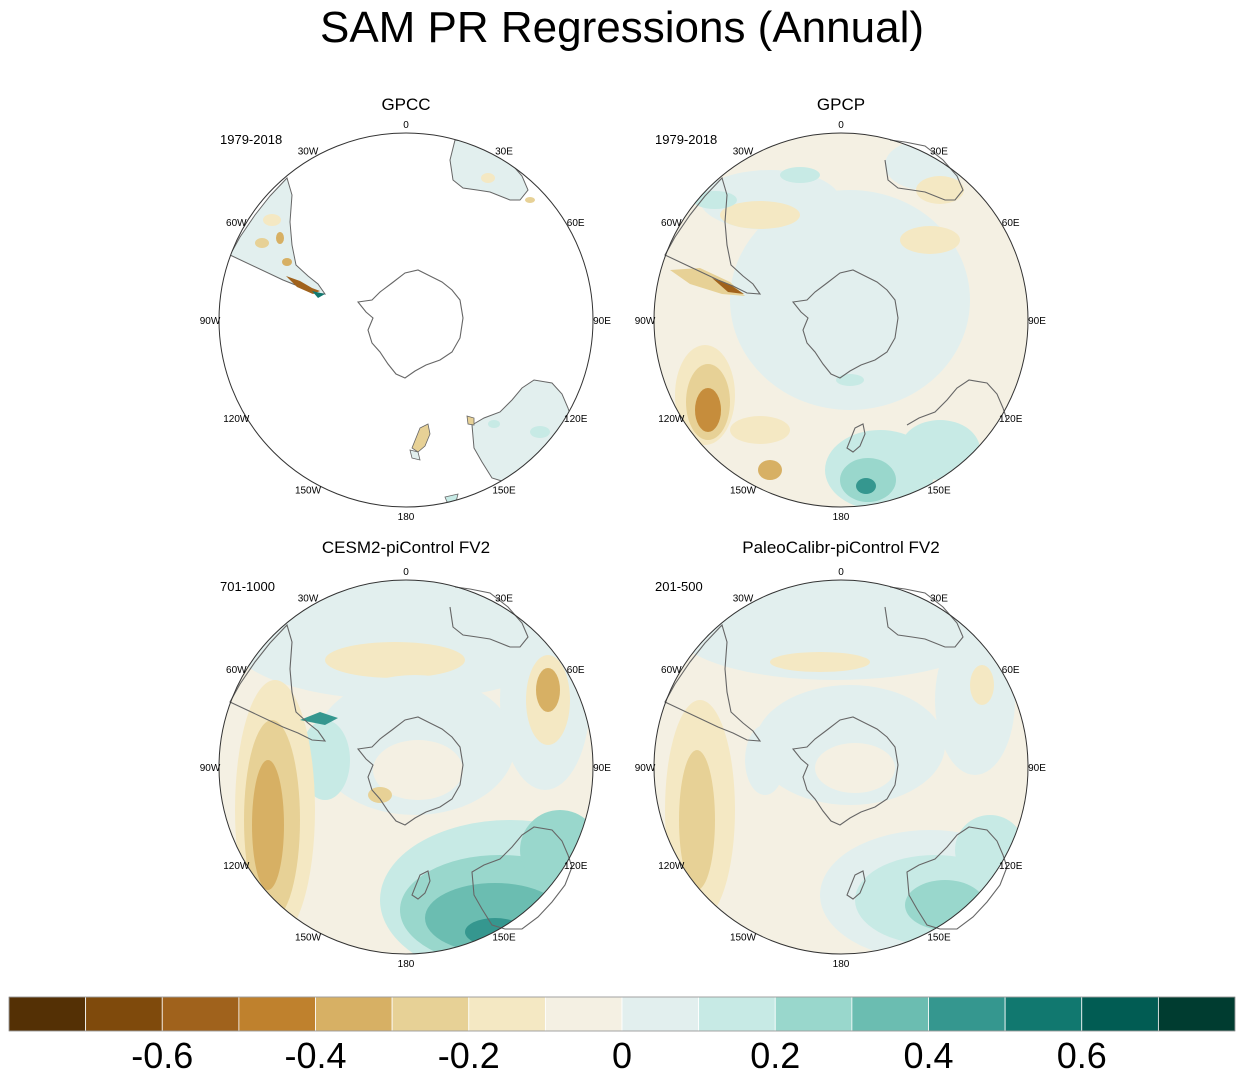  What do you see at coordinates (406, 547) in the screenshot?
I see `panel-title: CESM2-piControl FV2` at bounding box center [406, 547].